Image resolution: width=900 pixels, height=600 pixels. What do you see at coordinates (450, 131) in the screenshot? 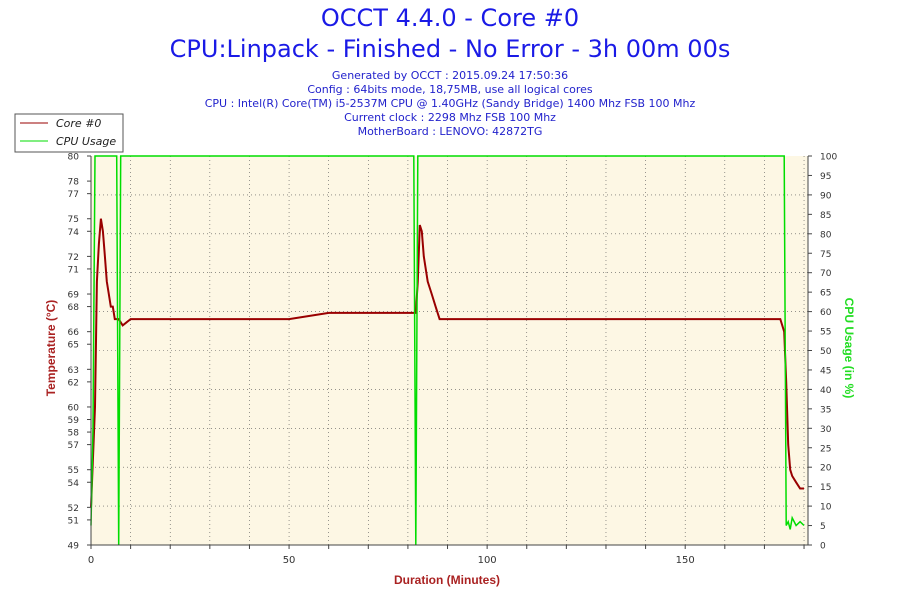
I see `info-motherboard: MotherBoard : LENOVO: 42872TG` at bounding box center [450, 131].